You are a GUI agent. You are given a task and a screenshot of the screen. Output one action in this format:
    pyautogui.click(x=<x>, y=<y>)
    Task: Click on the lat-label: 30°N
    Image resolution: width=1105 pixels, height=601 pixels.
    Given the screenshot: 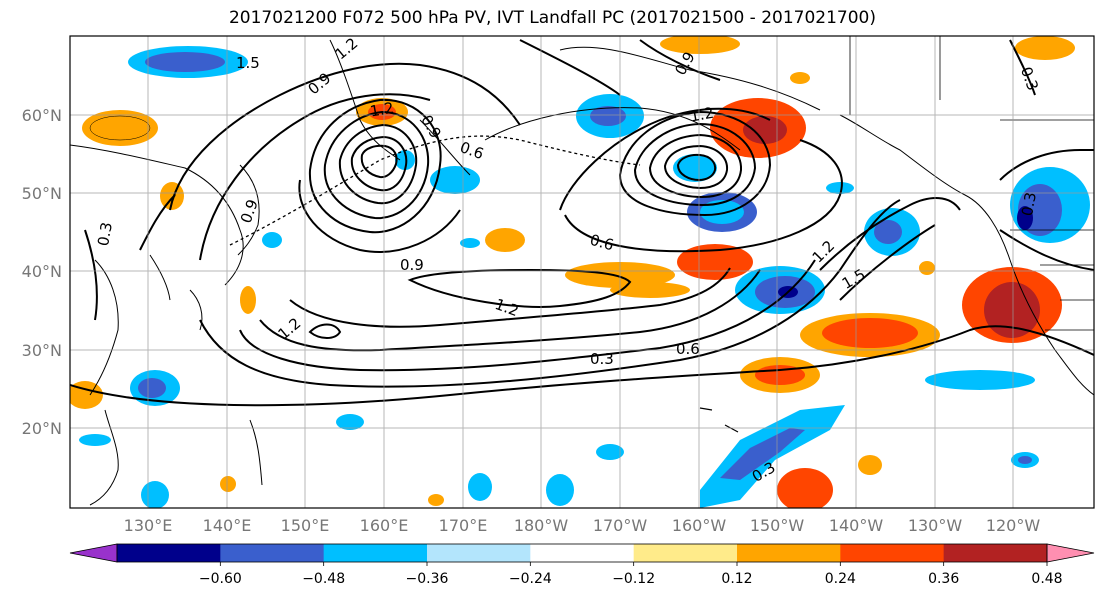 What is the action you would take?
    pyautogui.click(x=42, y=350)
    